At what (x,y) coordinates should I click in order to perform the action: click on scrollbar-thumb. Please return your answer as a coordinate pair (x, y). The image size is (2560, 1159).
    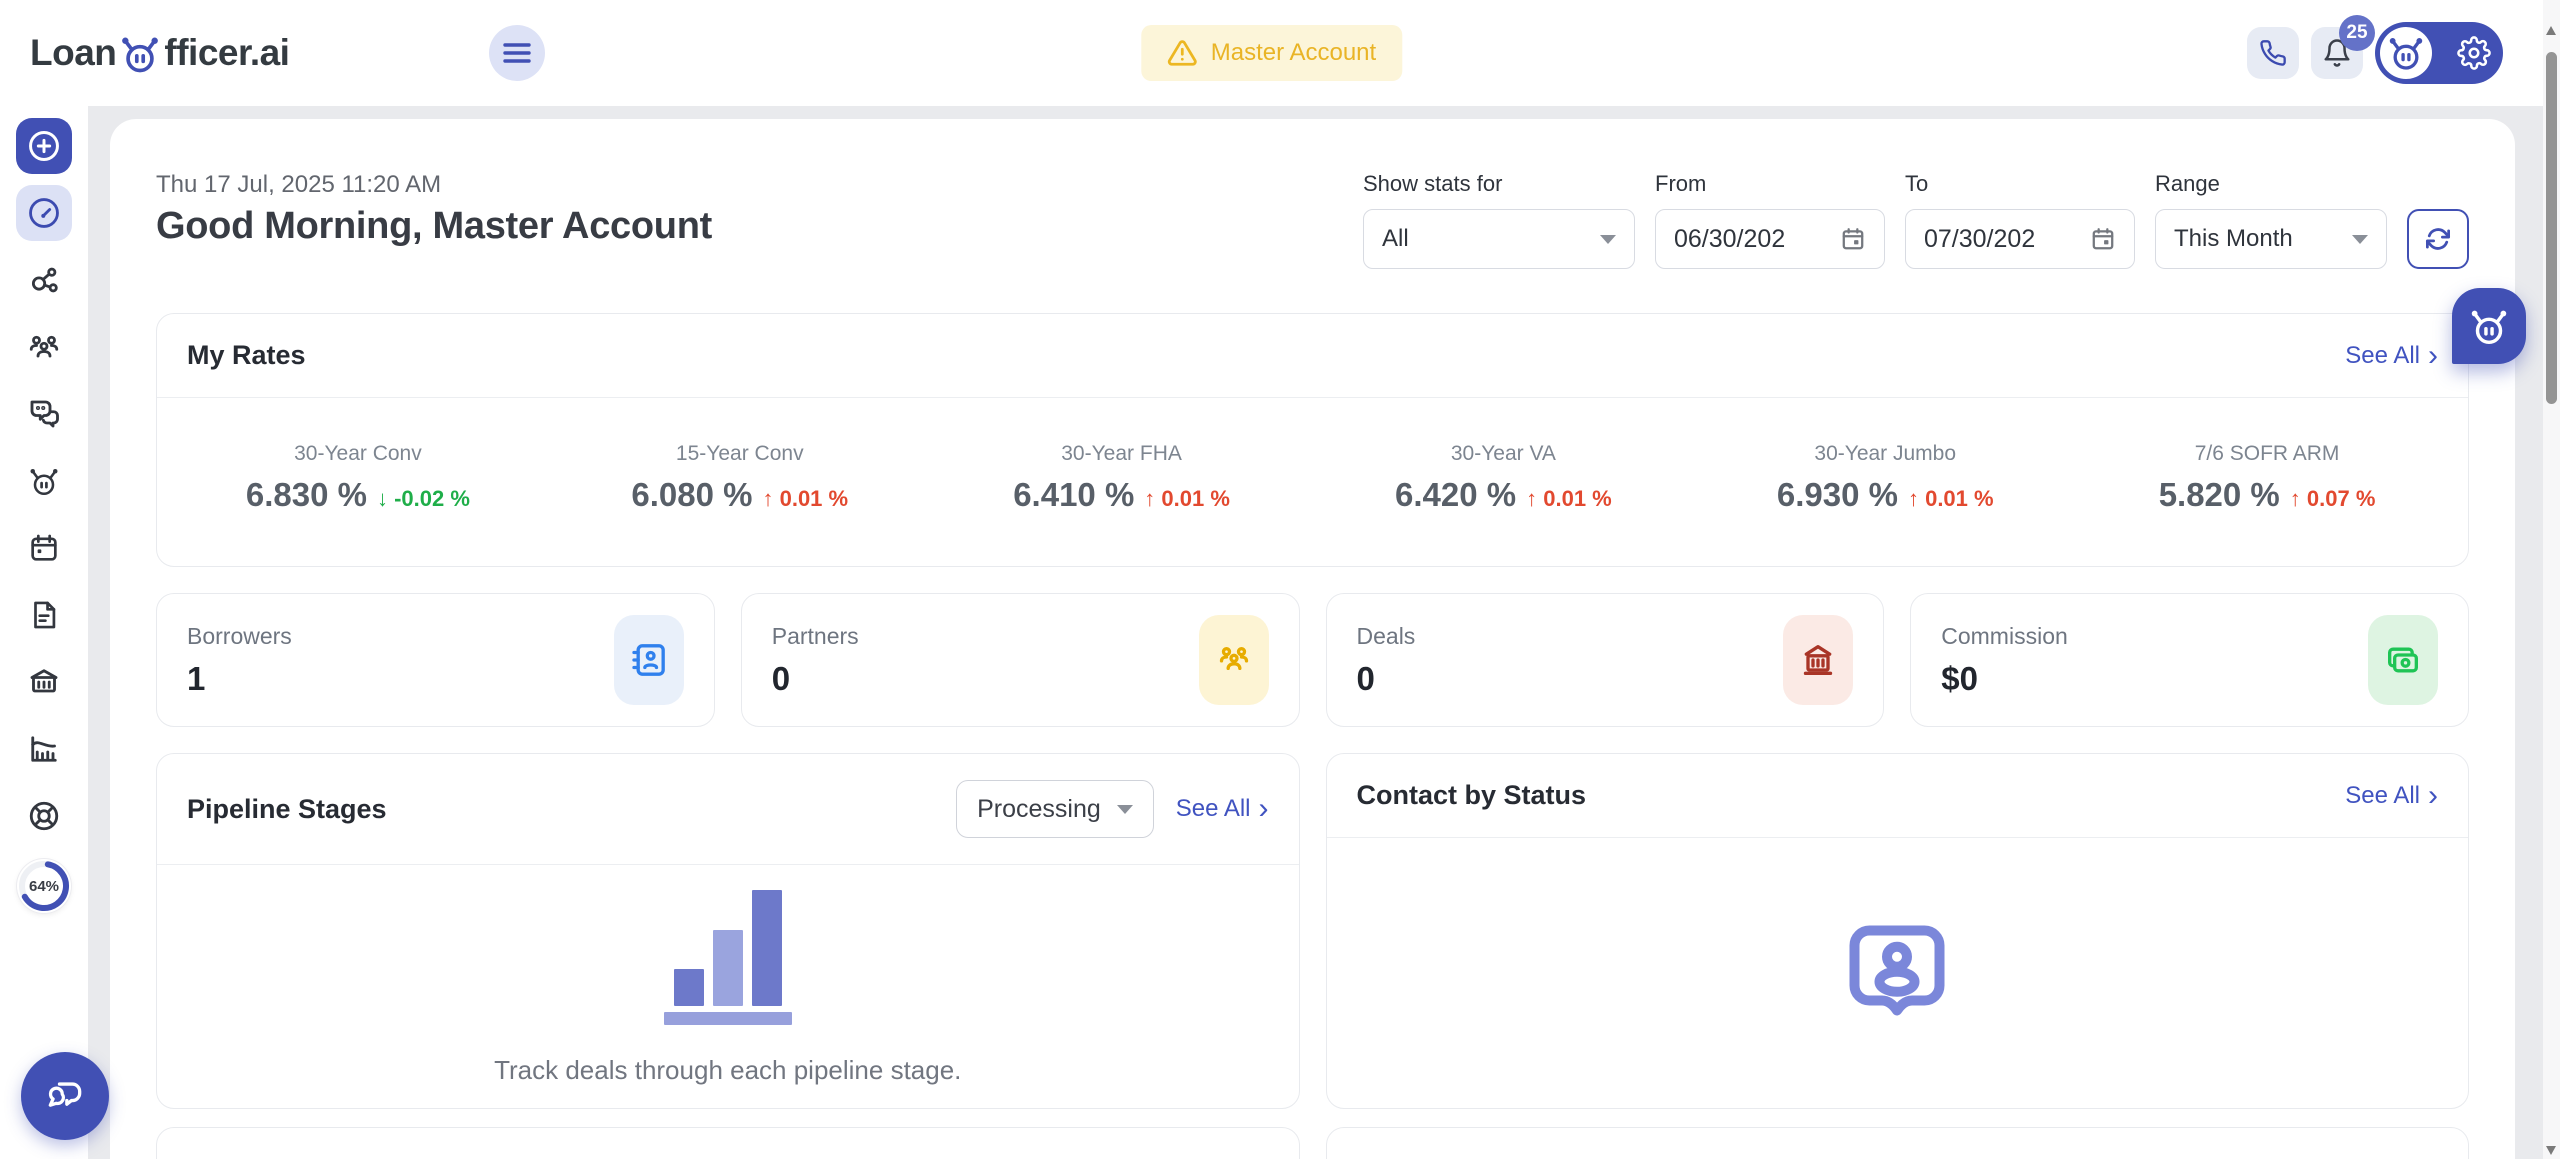
    Looking at the image, I should click on (2551, 228).